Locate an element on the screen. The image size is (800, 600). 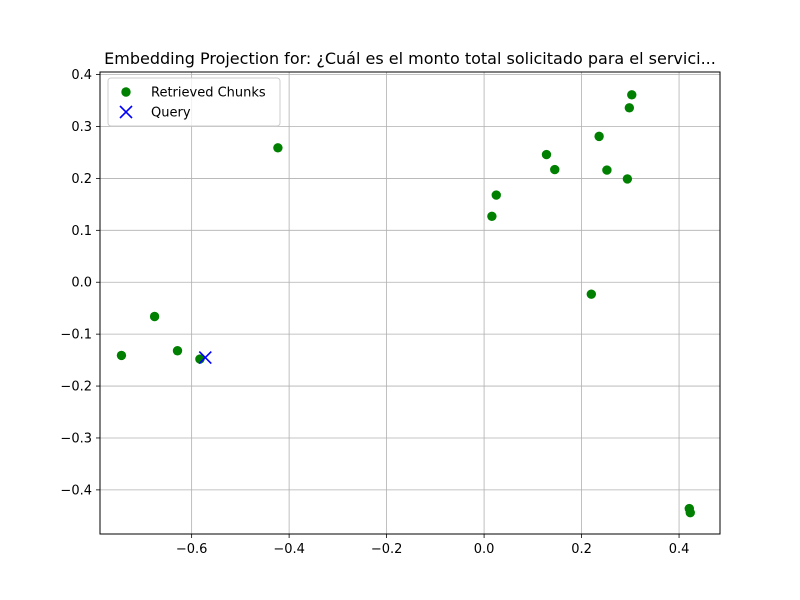
legend-query-marker is located at coordinates (126, 112).